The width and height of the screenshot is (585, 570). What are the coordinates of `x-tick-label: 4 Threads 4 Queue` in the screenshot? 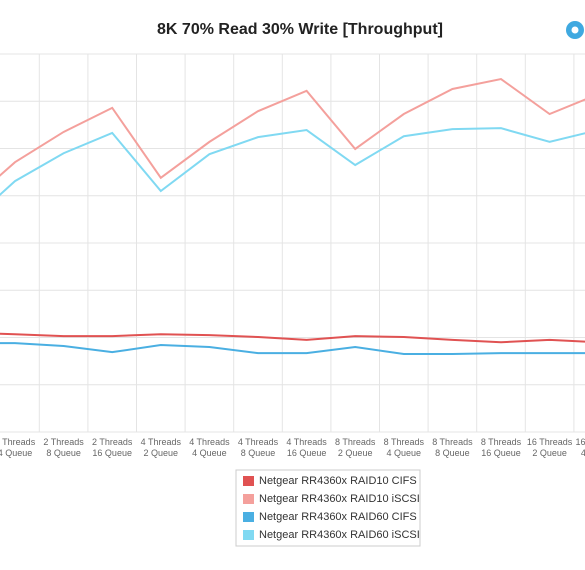 It's located at (209, 447).